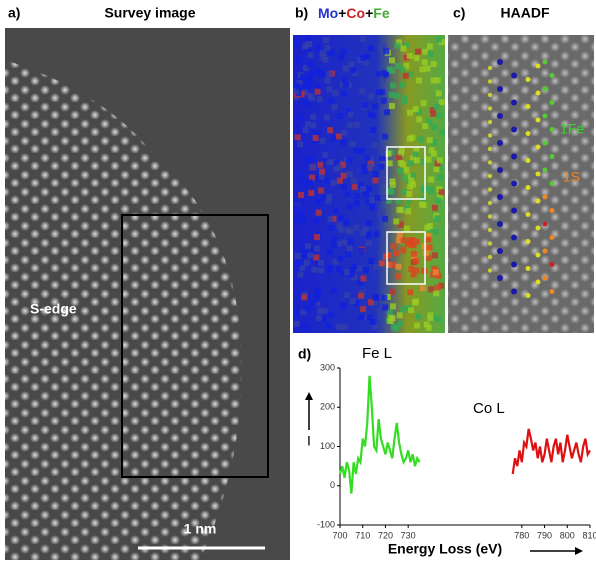 The height and width of the screenshot is (564, 596). I want to click on x-tick-label: 700, so click(339, 535).